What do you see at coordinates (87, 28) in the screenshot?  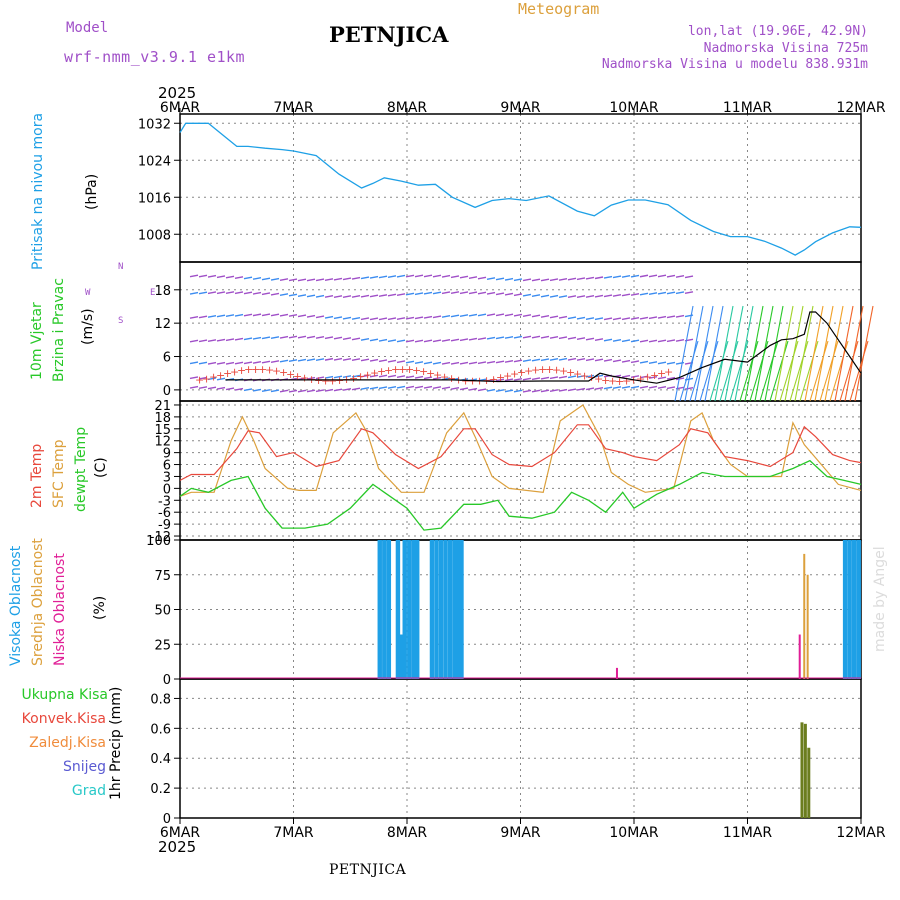 I see `model-label: Model` at bounding box center [87, 28].